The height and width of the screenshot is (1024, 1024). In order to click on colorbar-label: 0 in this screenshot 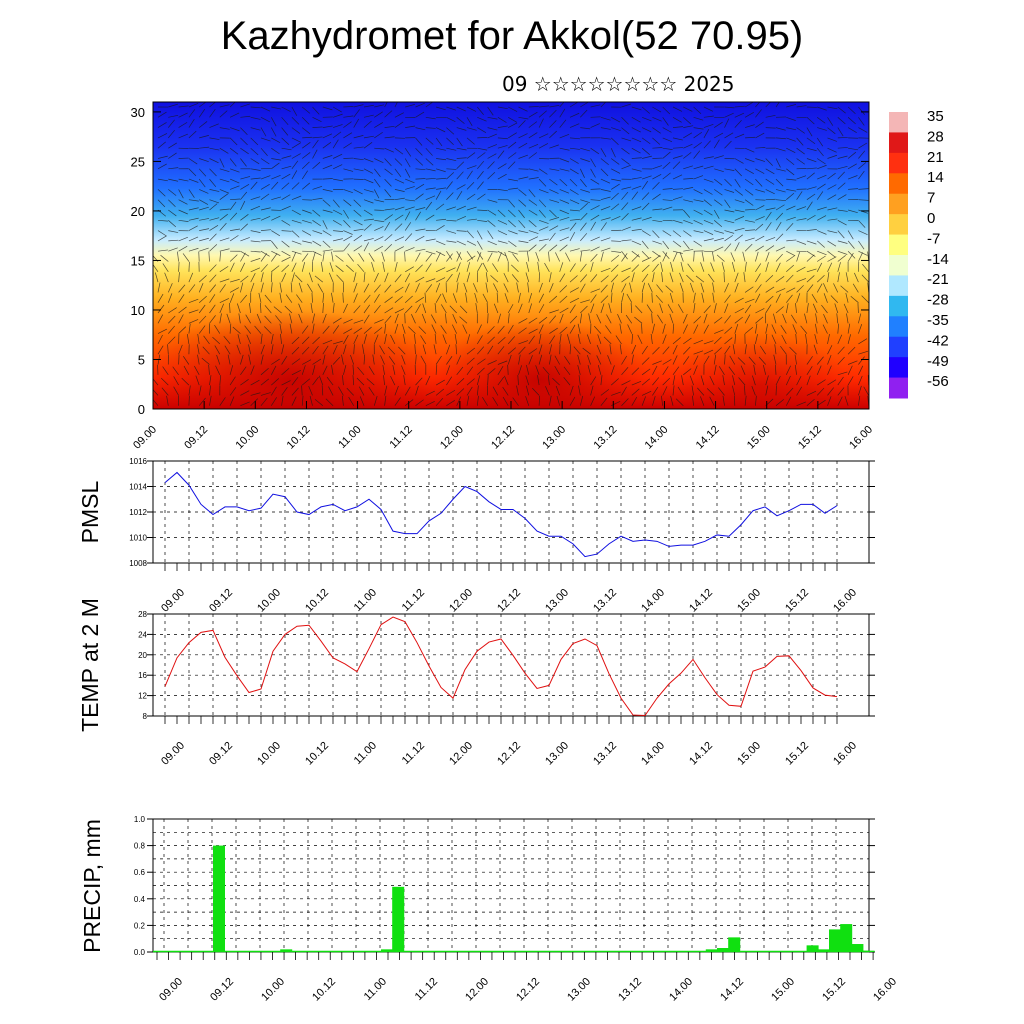, I will do `click(931, 218)`.